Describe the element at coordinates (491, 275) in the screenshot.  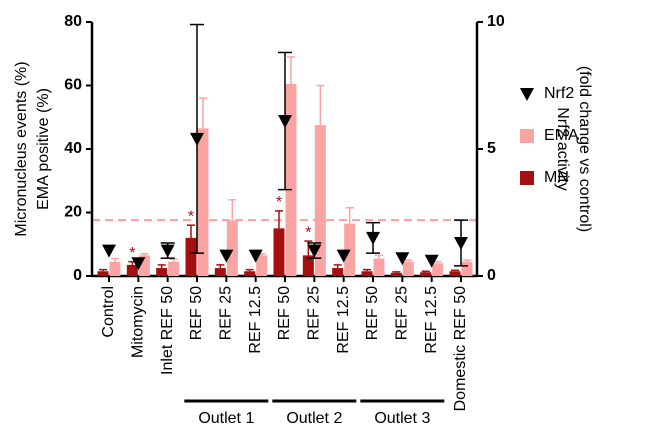
I see `y2-tick-label: 0` at that location.